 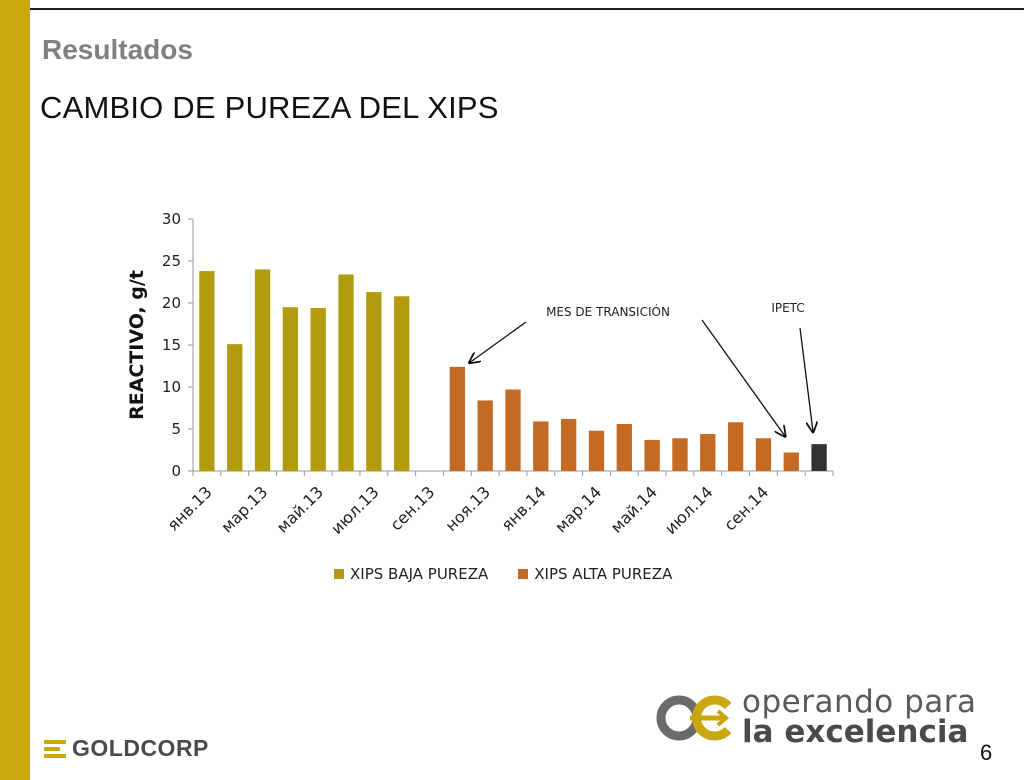 I want to click on operando-logo: operando para la excelencia, so click(x=819, y=719).